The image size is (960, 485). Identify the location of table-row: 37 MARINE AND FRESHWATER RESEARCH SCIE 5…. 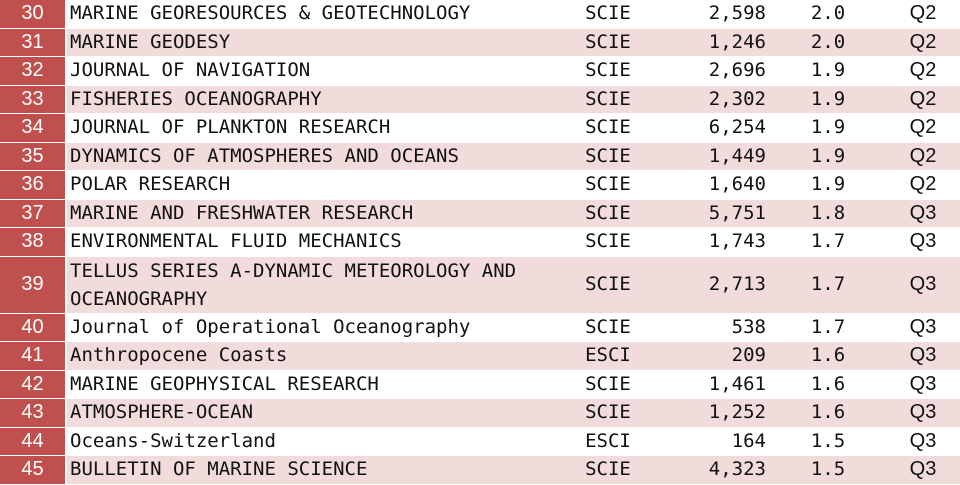
(480, 213).